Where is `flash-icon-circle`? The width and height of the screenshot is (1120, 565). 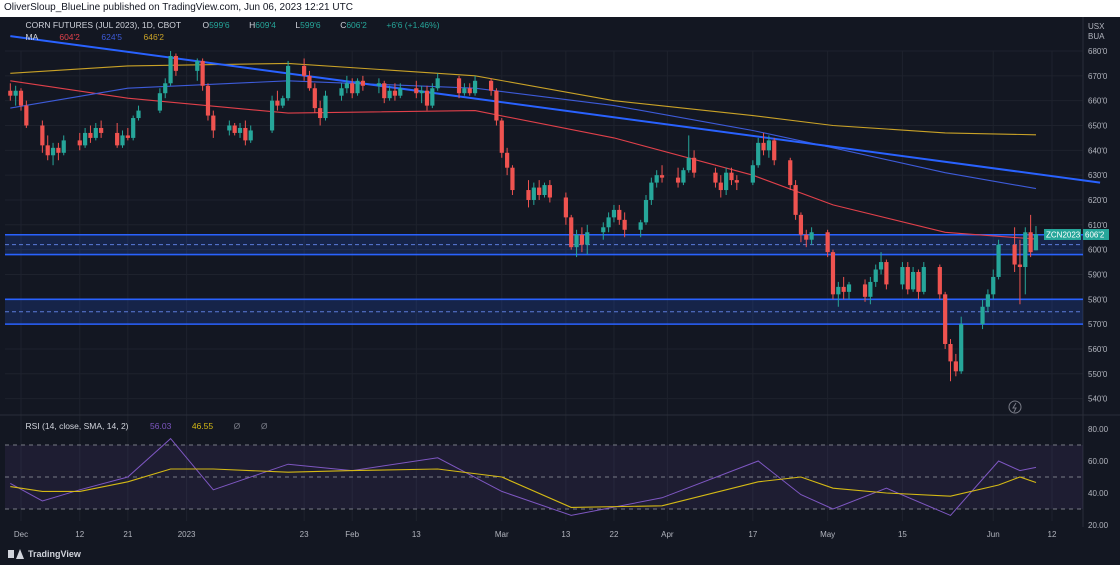
flash-icon-circle is located at coordinates (1015, 407).